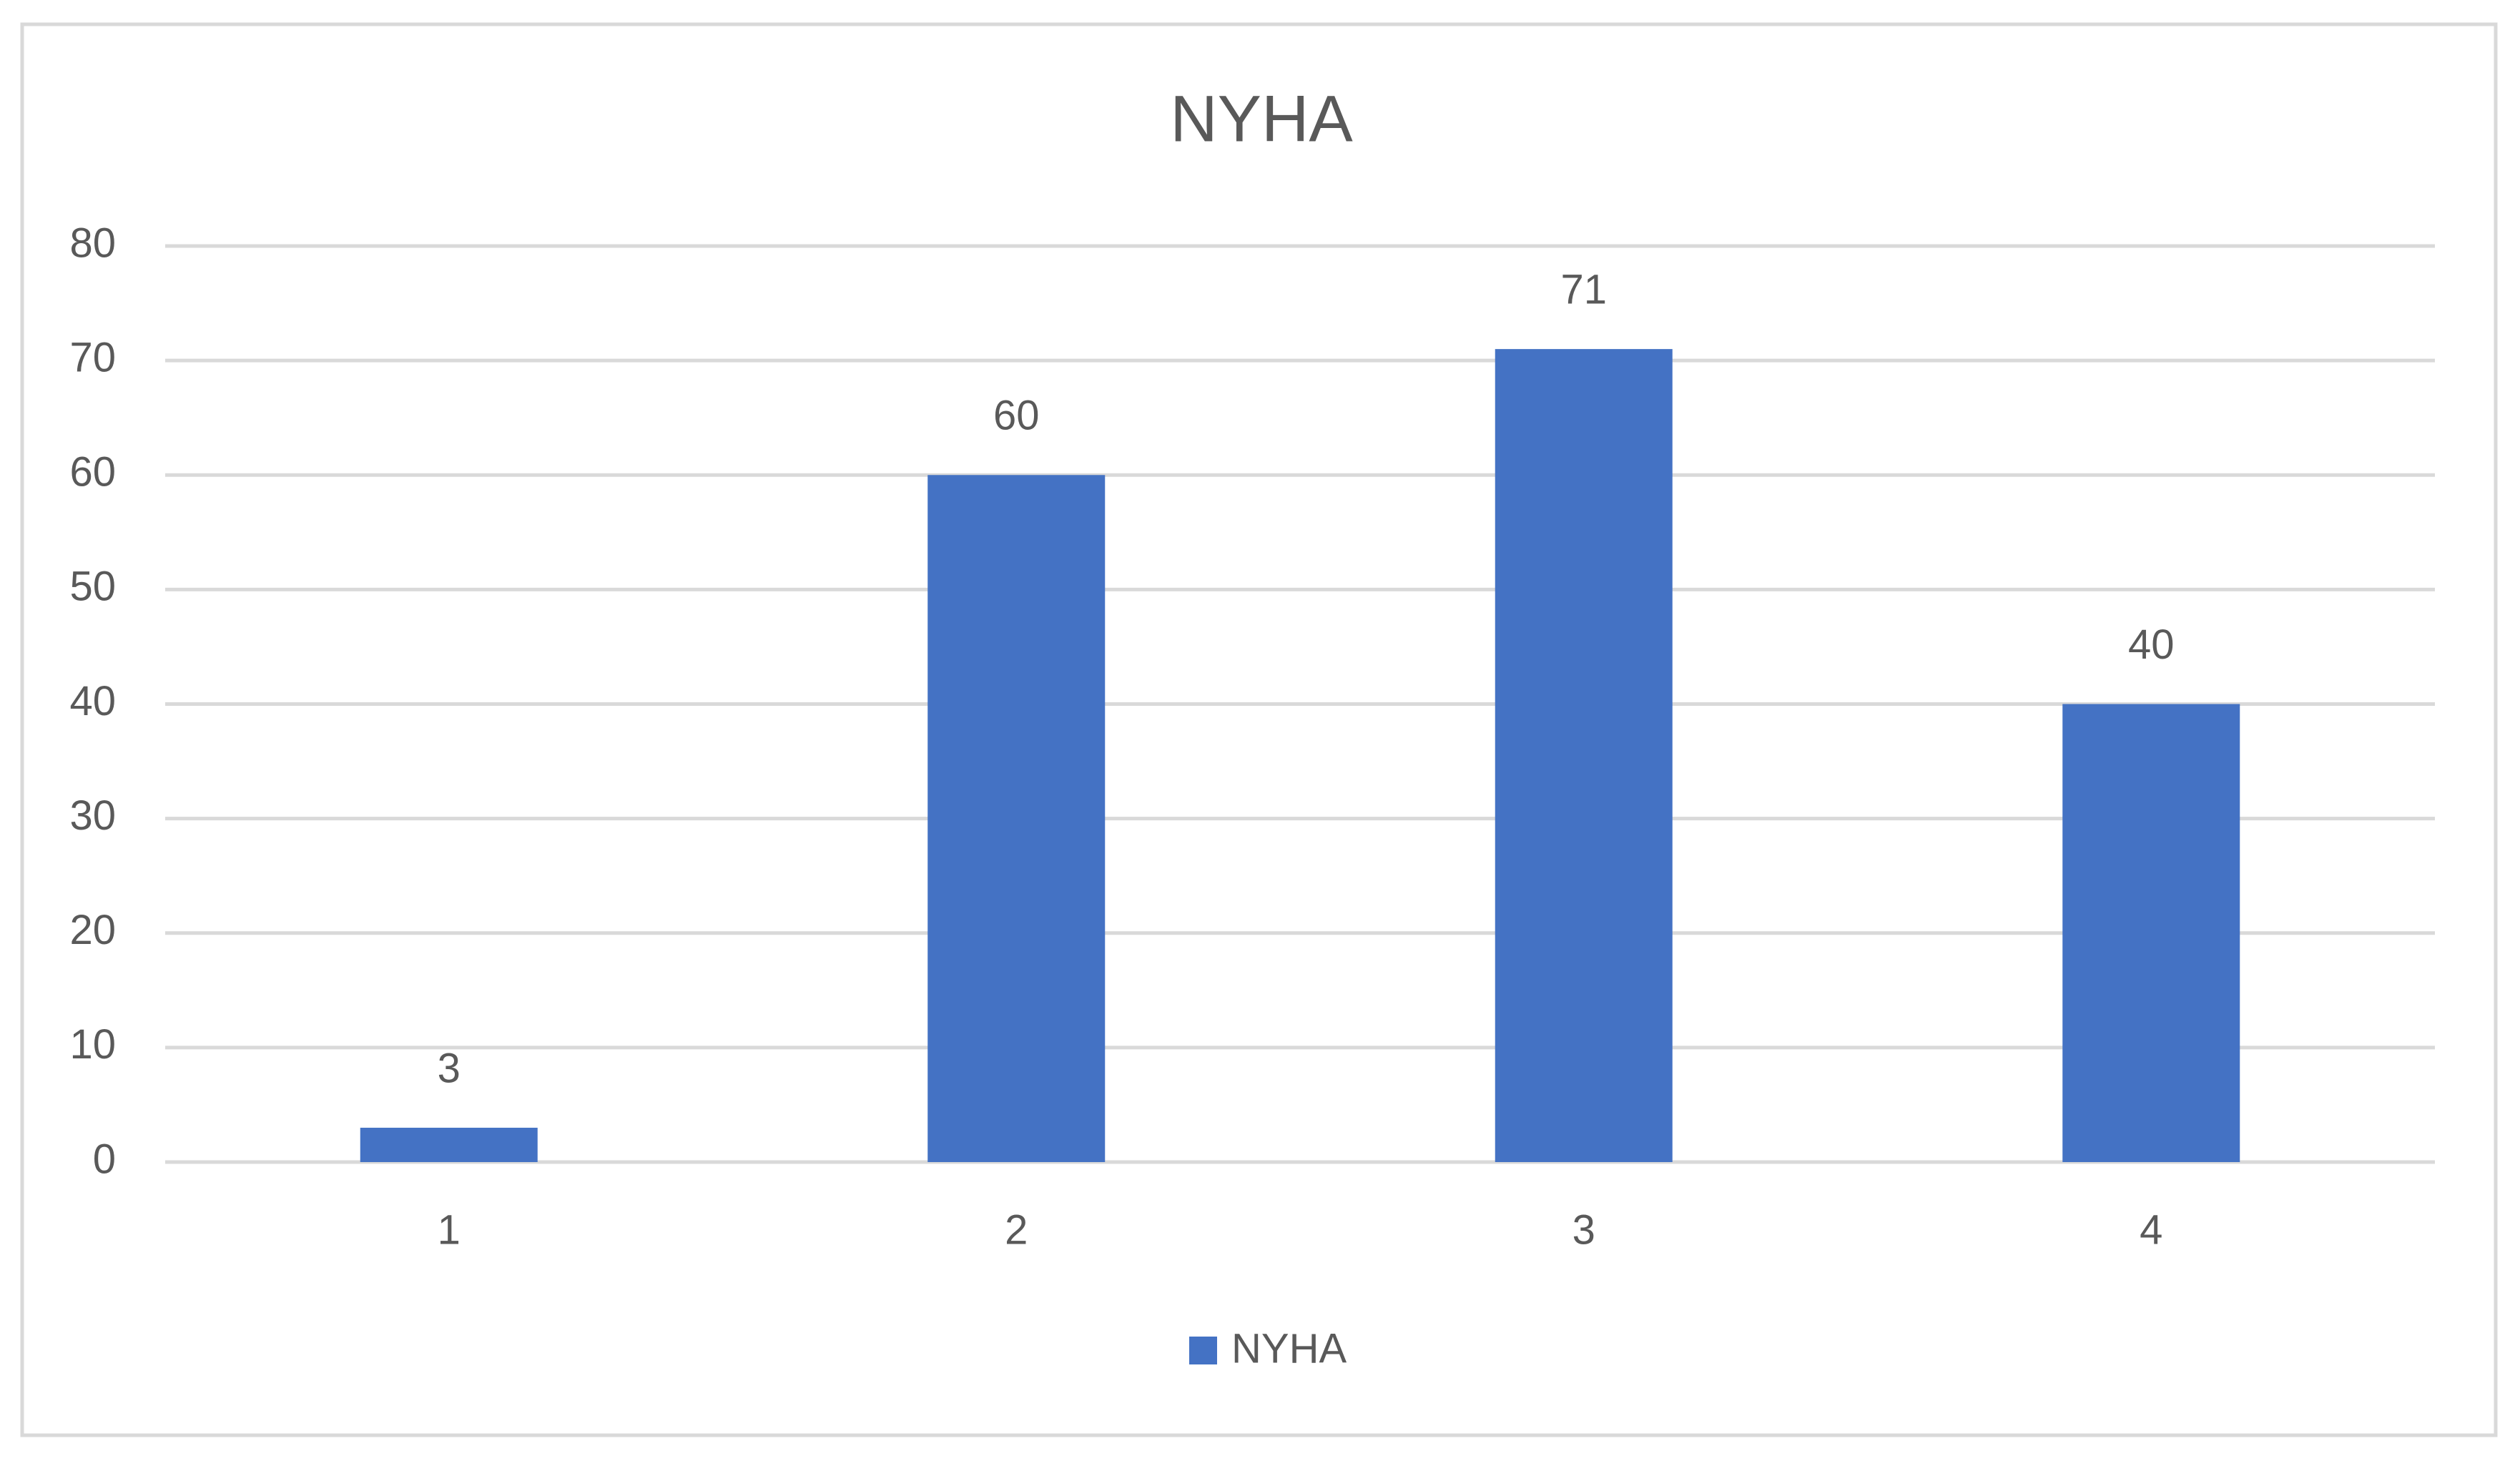 The width and height of the screenshot is (2520, 1461). What do you see at coordinates (1289, 1348) in the screenshot?
I see `legend-label: NYHA` at bounding box center [1289, 1348].